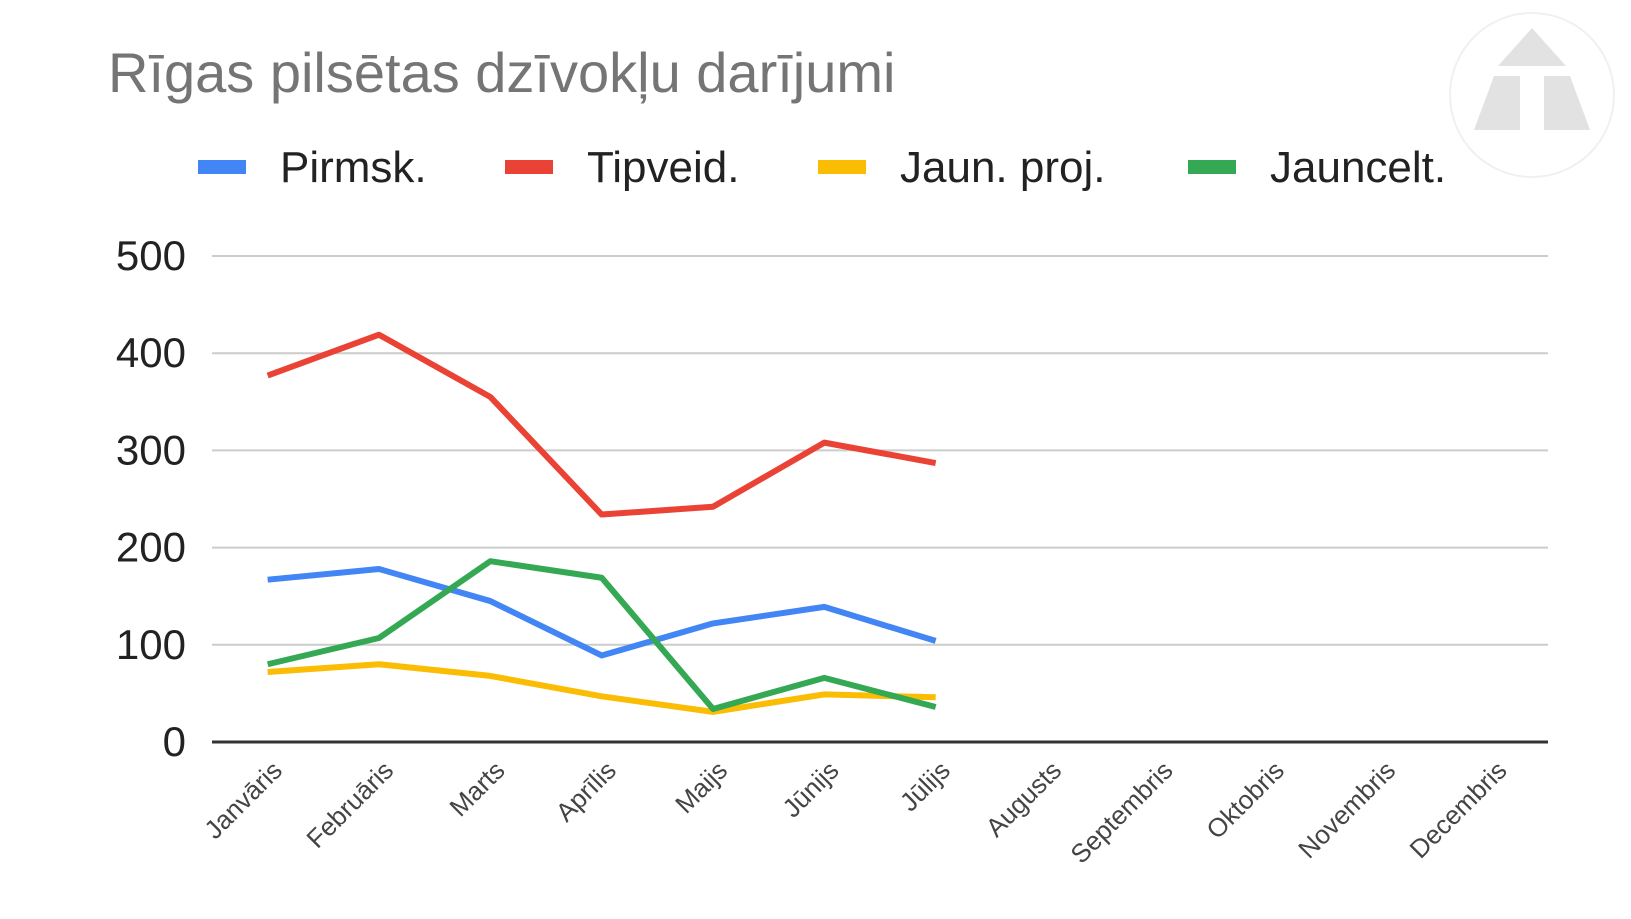  Describe the element at coordinates (586, 791) in the screenshot. I see `x-tick-label: Aprīlis` at that location.